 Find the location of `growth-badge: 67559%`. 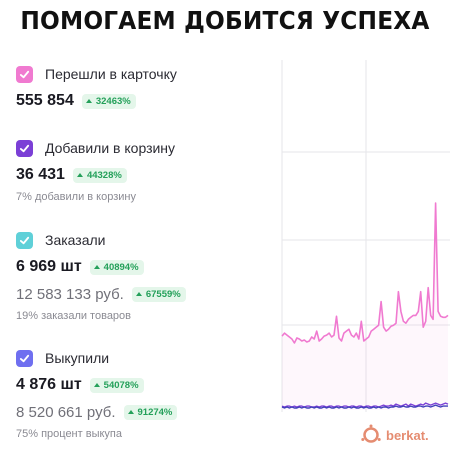

growth-badge: 67559% is located at coordinates (158, 294).